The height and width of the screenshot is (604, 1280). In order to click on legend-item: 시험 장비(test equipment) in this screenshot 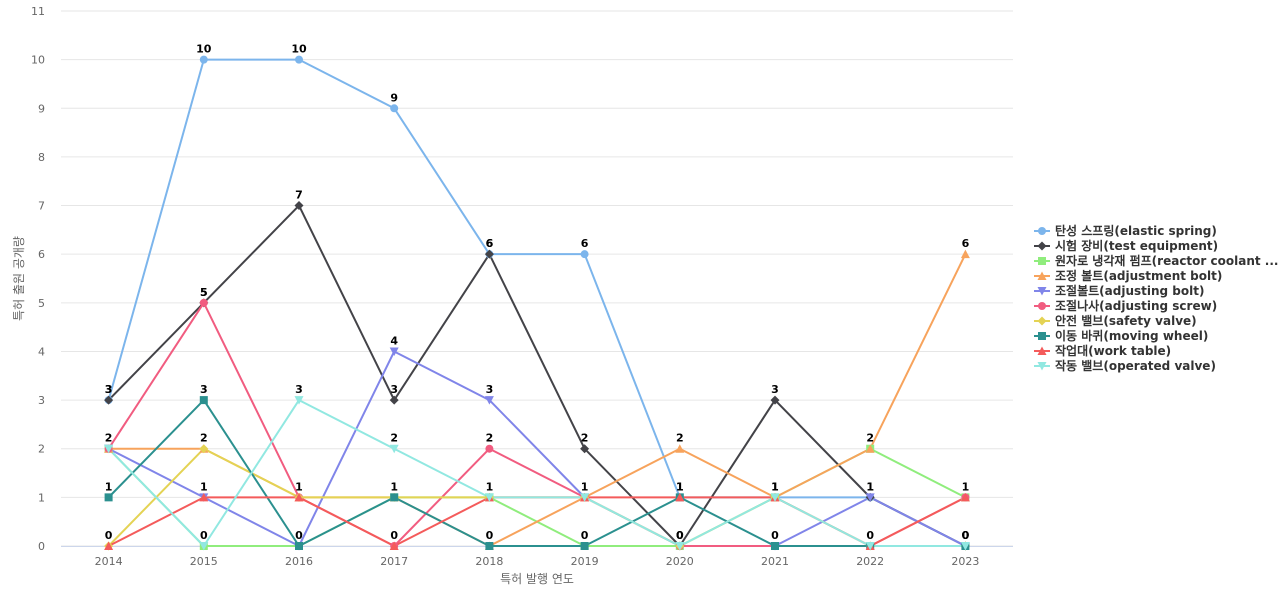, I will do `click(1126, 245)`.